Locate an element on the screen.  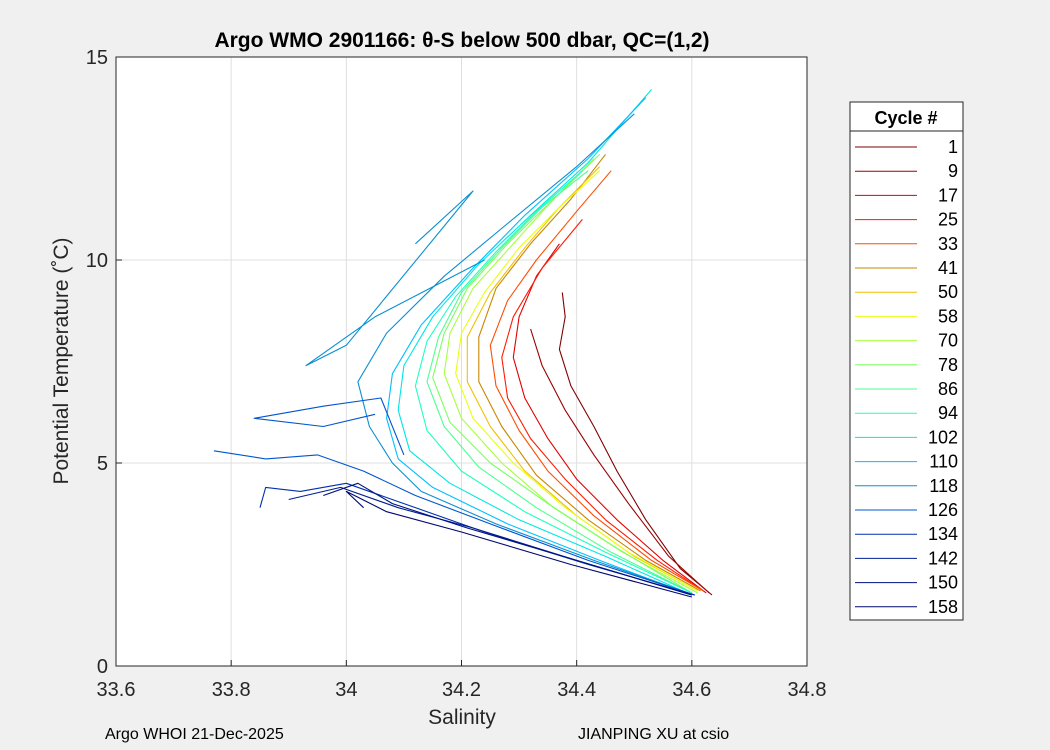
legend-title: Cycle # is located at coordinates (905, 118).